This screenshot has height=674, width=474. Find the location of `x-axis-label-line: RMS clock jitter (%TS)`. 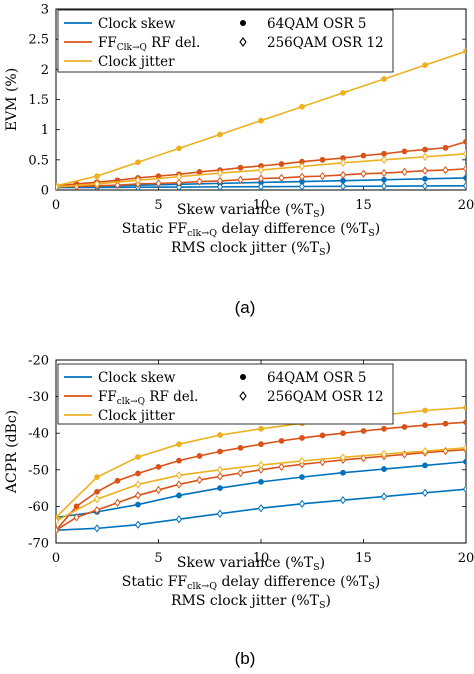

x-axis-label-line: RMS clock jitter (%TS) is located at coordinates (251, 249).